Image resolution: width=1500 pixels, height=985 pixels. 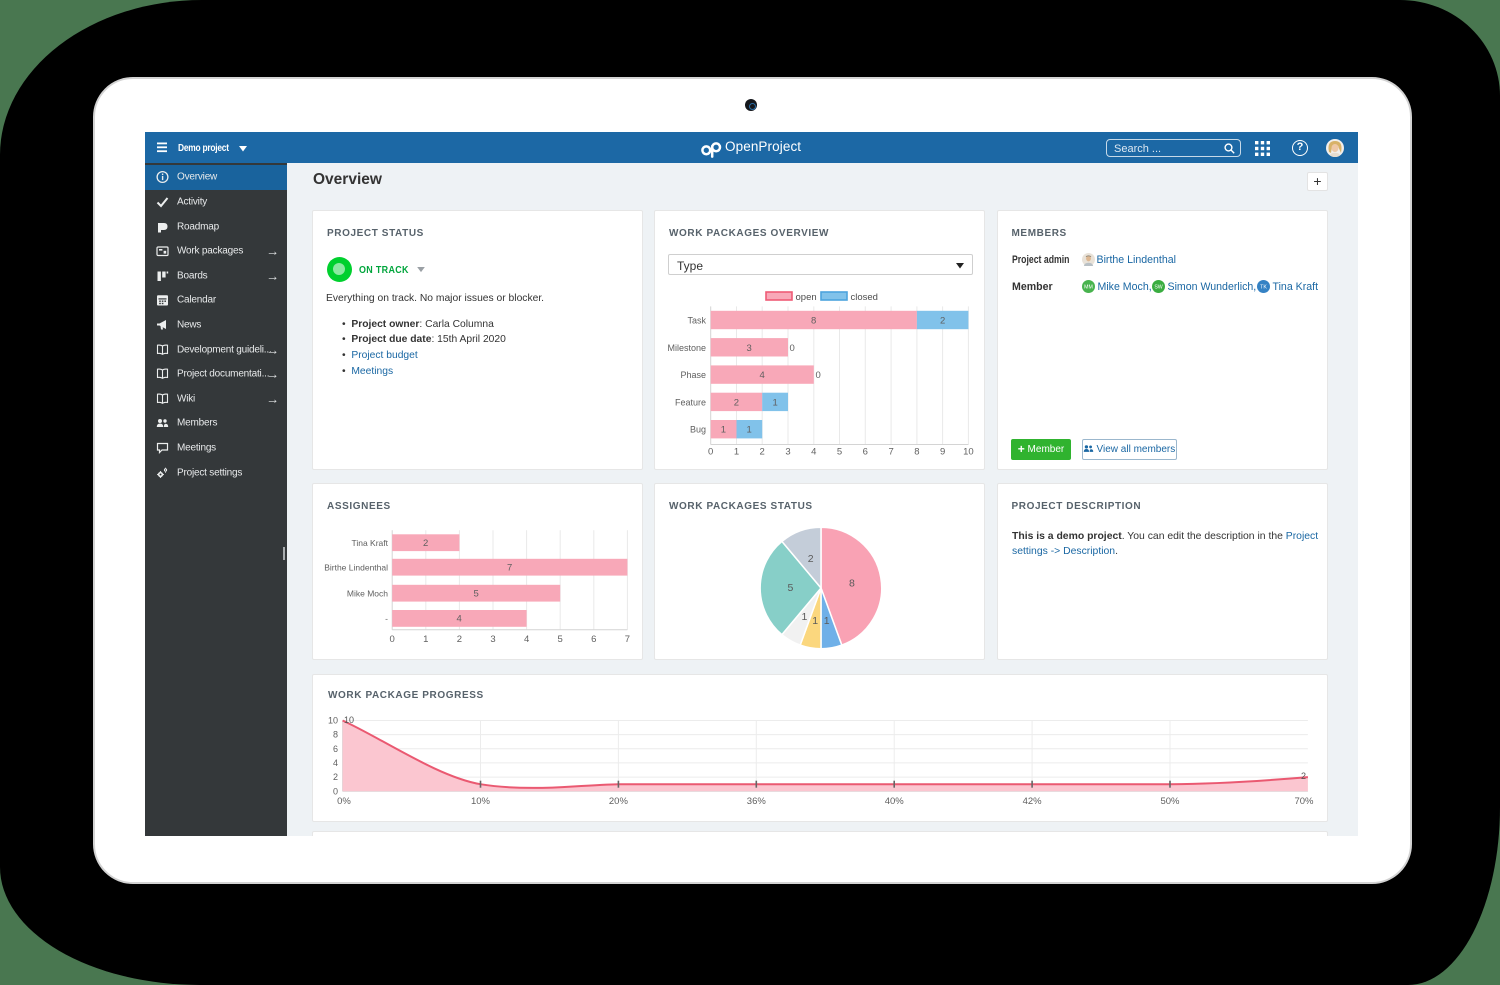 I want to click on svg-text: Phase, so click(x=693, y=375).